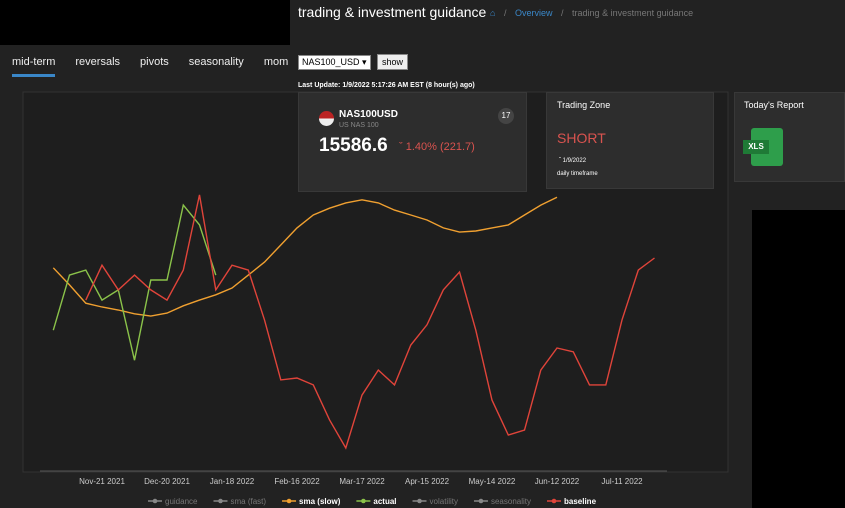  What do you see at coordinates (320, 501) in the screenshot?
I see `legend-label: sma (slow)` at bounding box center [320, 501].